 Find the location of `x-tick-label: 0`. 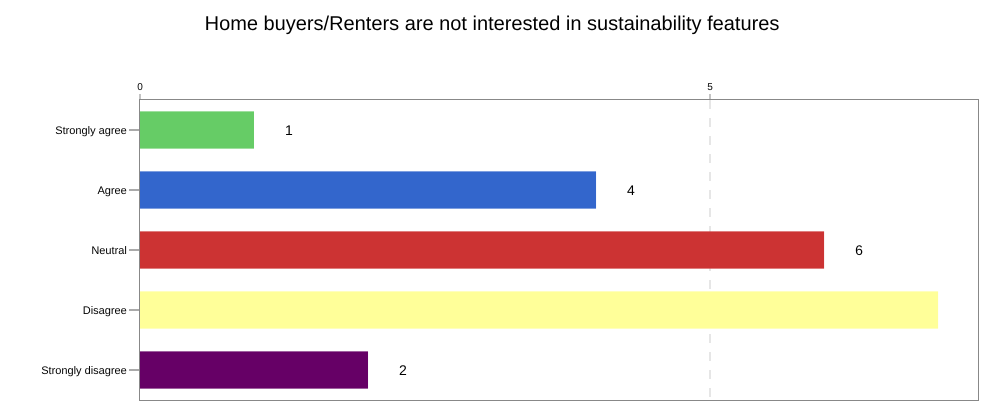

x-tick-label: 0 is located at coordinates (140, 87).